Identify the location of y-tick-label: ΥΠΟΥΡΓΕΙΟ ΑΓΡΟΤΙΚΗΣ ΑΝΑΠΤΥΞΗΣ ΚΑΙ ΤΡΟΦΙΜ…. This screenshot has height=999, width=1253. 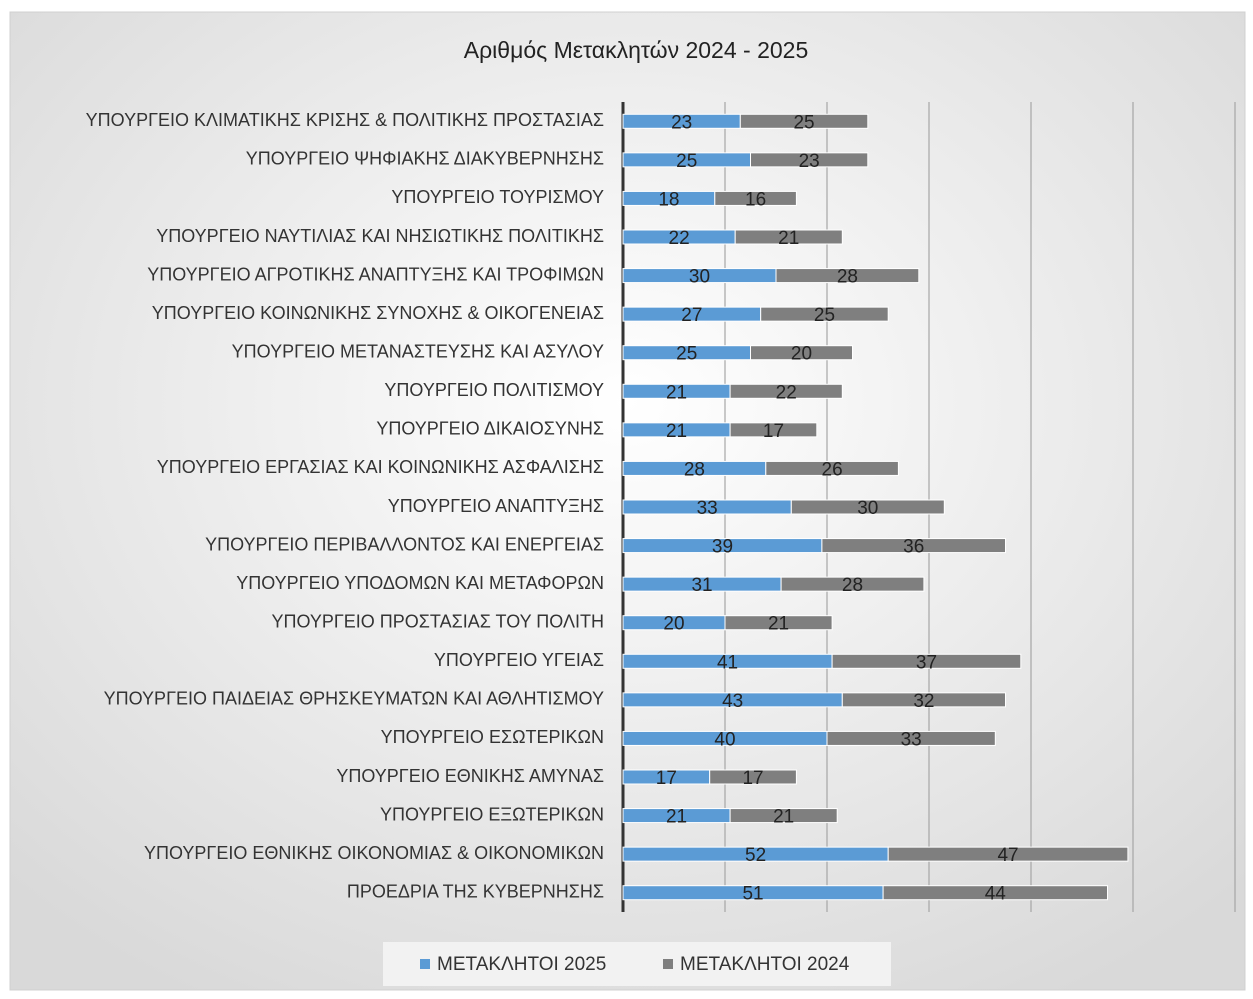
(375, 274).